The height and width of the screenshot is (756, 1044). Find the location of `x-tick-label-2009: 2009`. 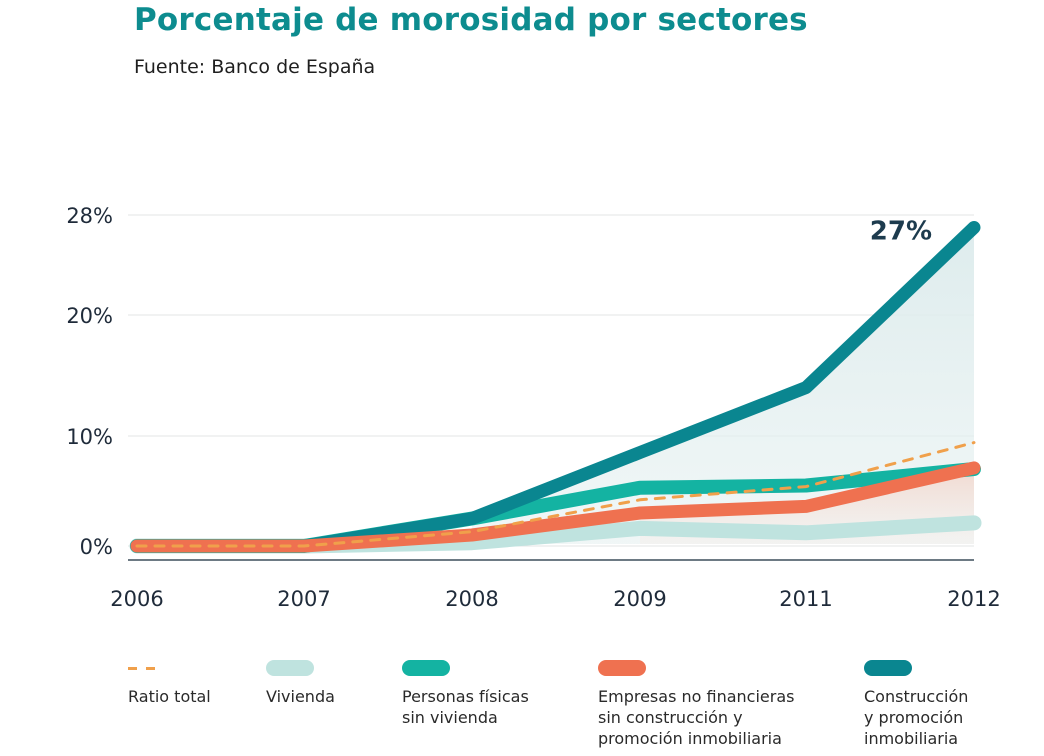

x-tick-label-2009: 2009 is located at coordinates (639, 599).